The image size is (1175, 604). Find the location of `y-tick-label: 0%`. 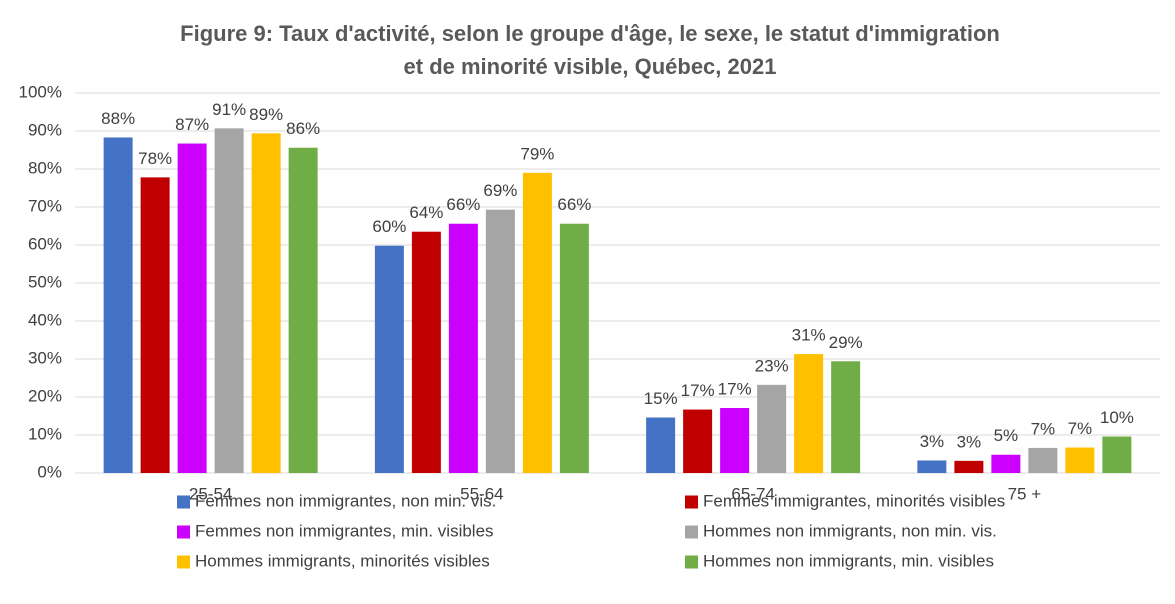

y-tick-label: 0% is located at coordinates (49, 471).